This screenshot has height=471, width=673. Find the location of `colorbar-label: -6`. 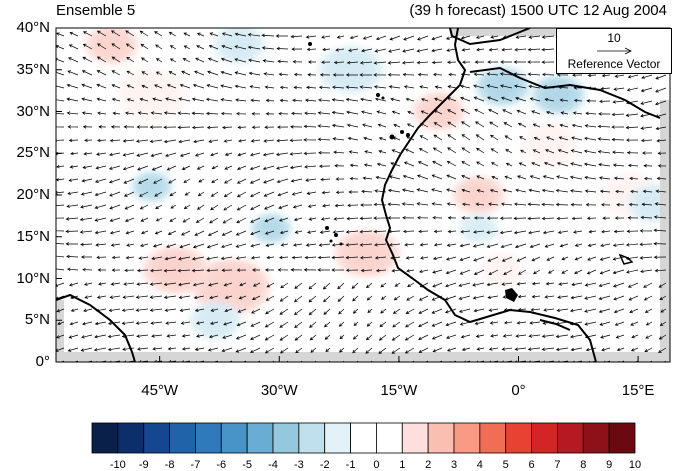

colorbar-label: -6 is located at coordinates (221, 465).